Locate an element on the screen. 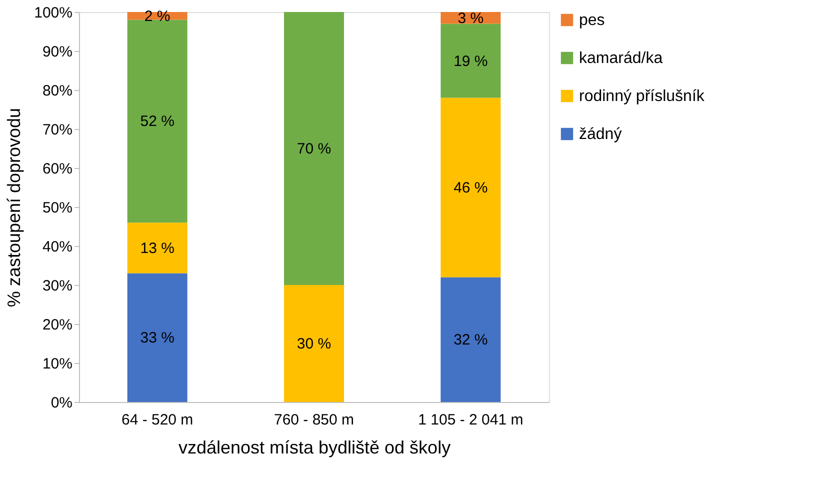 The width and height of the screenshot is (819, 501). x-tick-label: 1 105 - 2 041 m is located at coordinates (471, 420).